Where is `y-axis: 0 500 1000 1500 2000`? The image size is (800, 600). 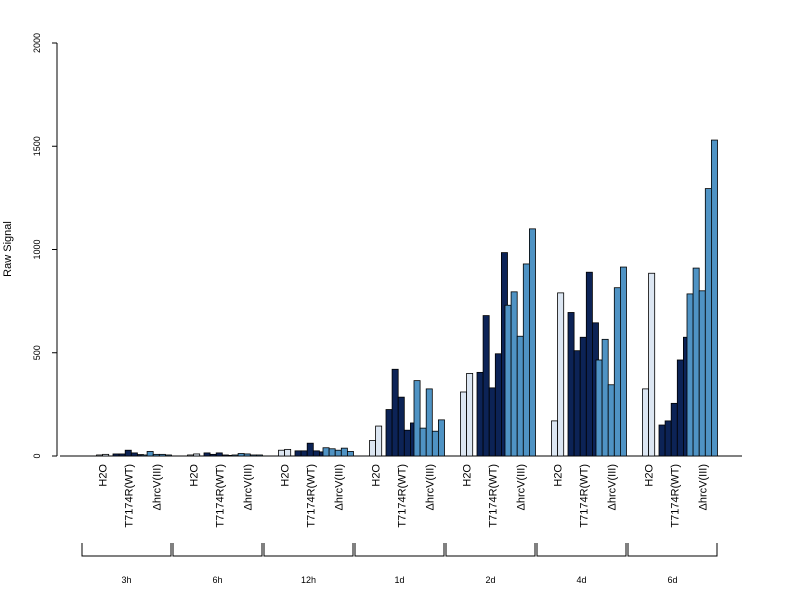
y-axis: 0 500 1000 1500 2000 is located at coordinates (45, 246).